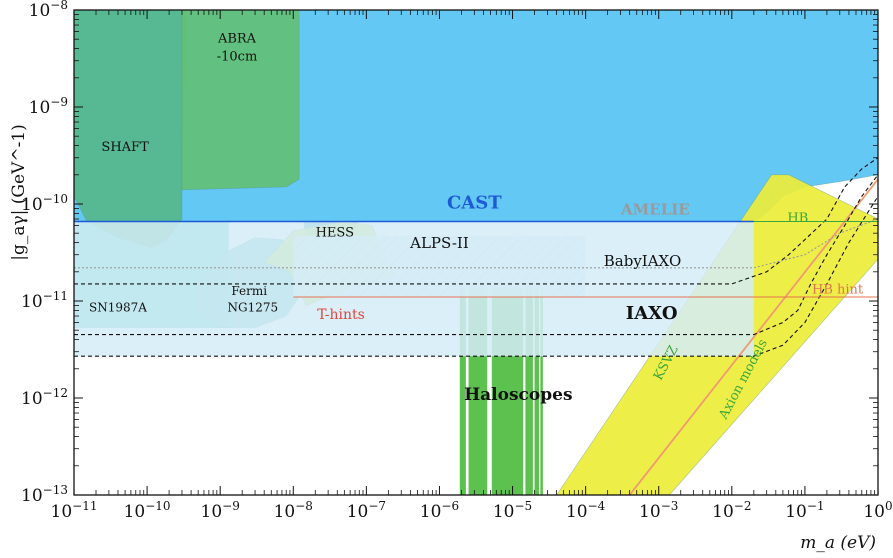 The width and height of the screenshot is (893, 558). I want to click on x-tick-label: 10⁻⁴, so click(586, 510).